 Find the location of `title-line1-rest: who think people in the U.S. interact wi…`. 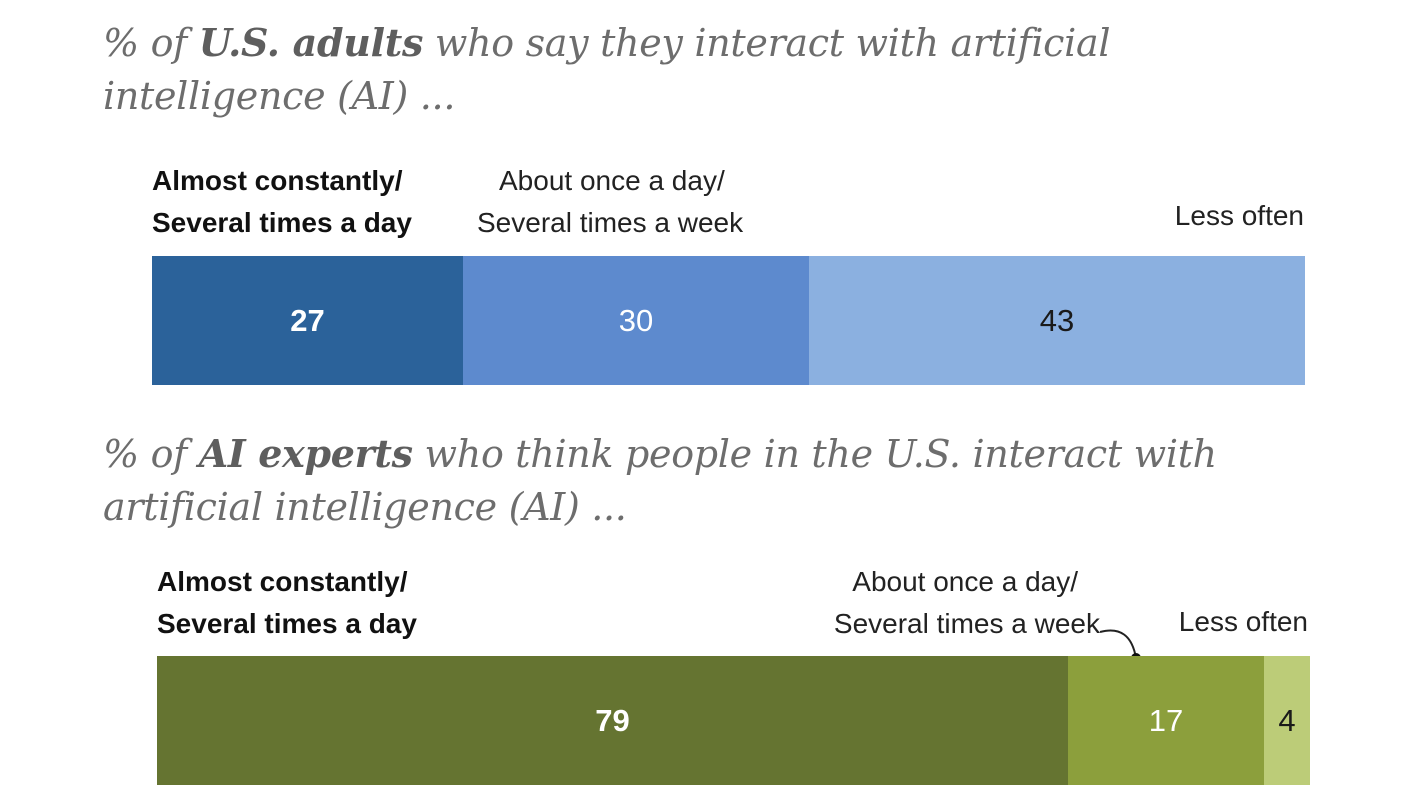

title-line1-rest: who think people in the U.S. interact wi… is located at coordinates (815, 454).